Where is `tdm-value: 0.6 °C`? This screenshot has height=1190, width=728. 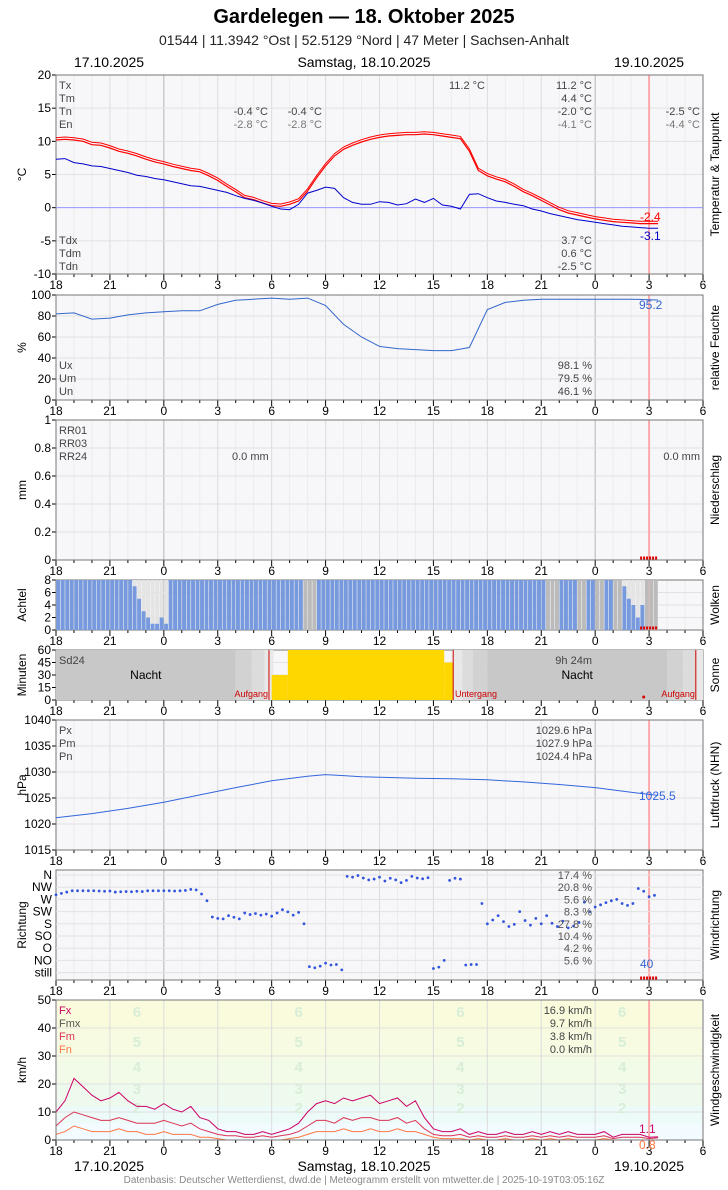
tdm-value: 0.6 °C is located at coordinates (576, 254).